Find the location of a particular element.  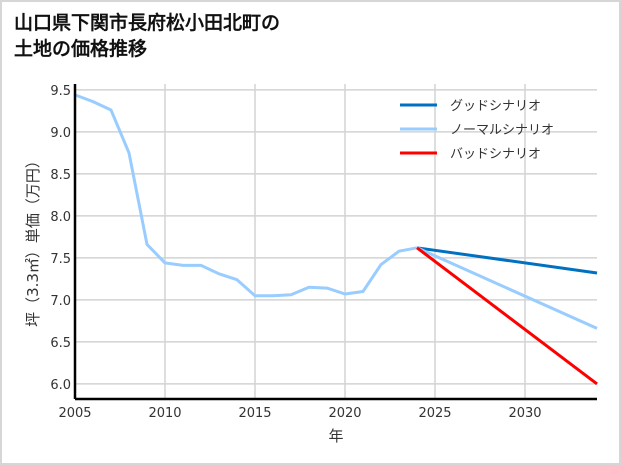

x-tick-label: 2030 is located at coordinates (524, 413).